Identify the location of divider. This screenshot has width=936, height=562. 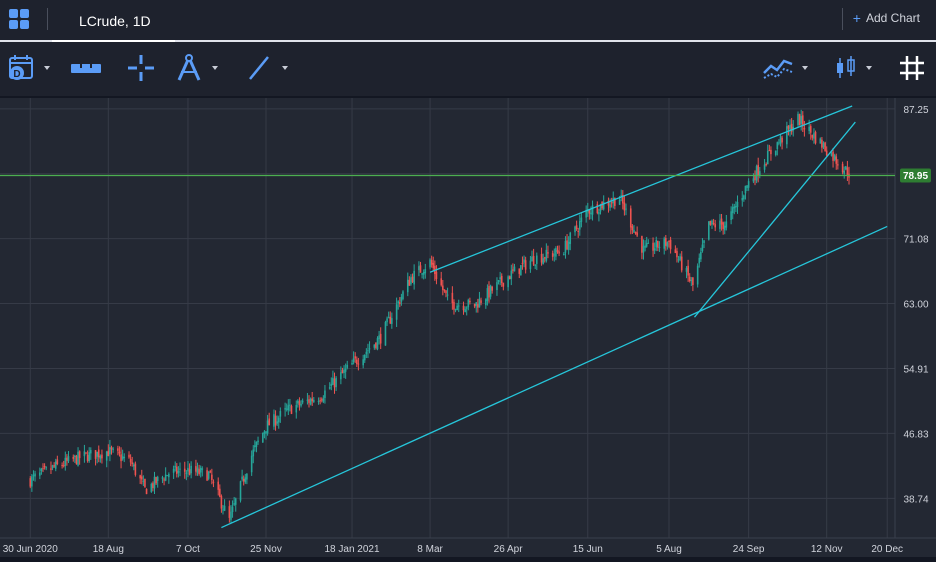
(47, 19).